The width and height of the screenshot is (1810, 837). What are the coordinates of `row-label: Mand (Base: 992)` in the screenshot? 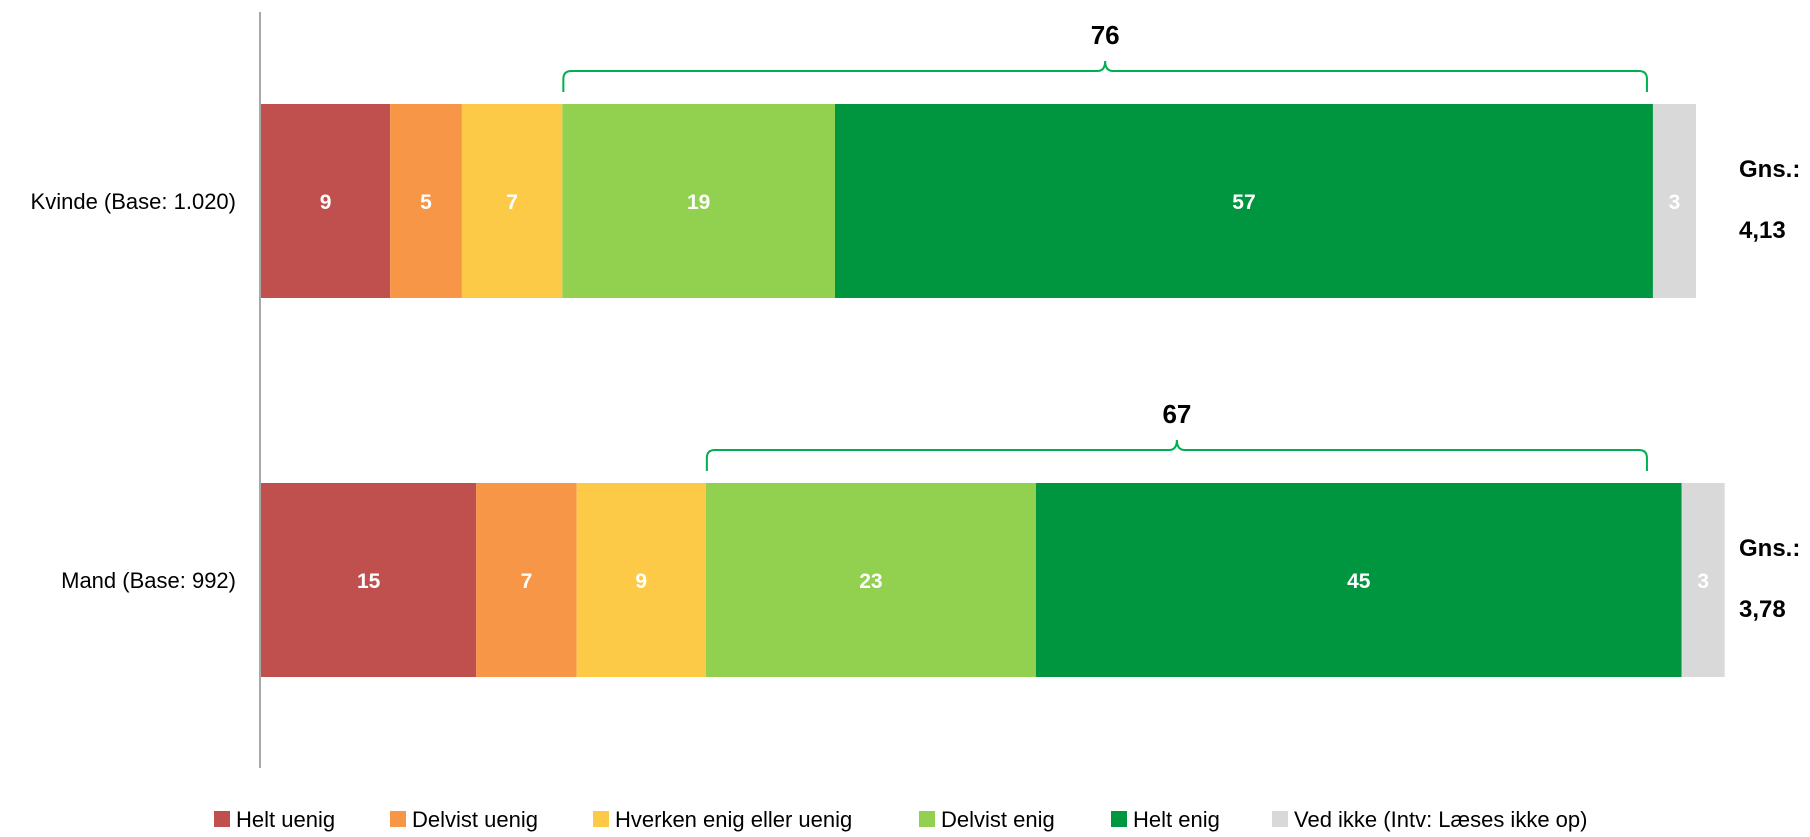 It's located at (148, 580).